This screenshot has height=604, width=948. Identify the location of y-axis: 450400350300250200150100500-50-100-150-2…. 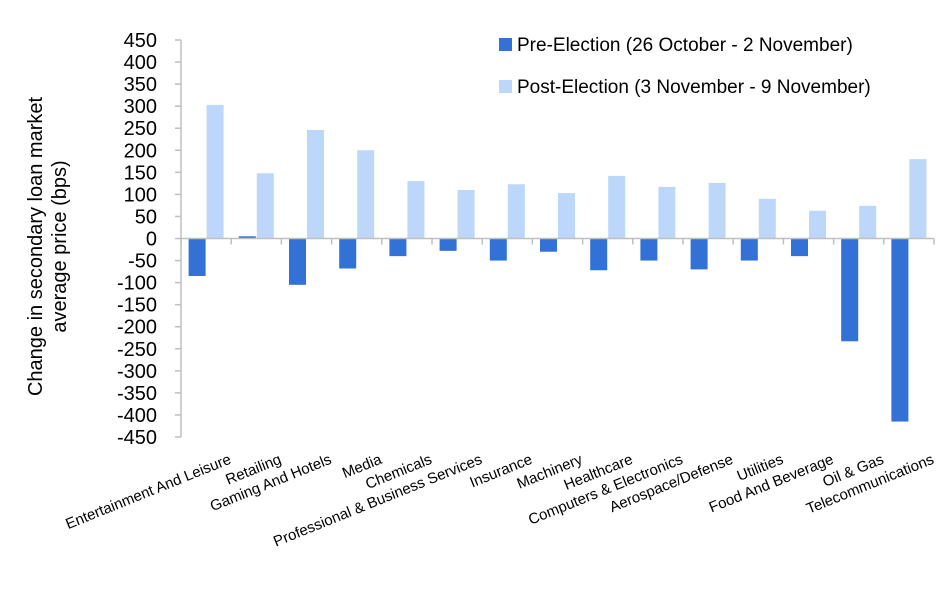
(149, 239).